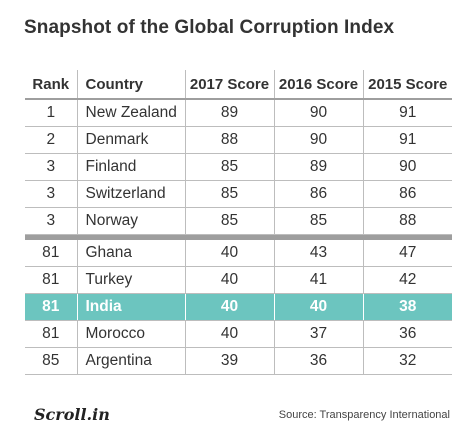 The height and width of the screenshot is (444, 474). Describe the element at coordinates (130, 221) in the screenshot. I see `country-cell: Norway` at that location.